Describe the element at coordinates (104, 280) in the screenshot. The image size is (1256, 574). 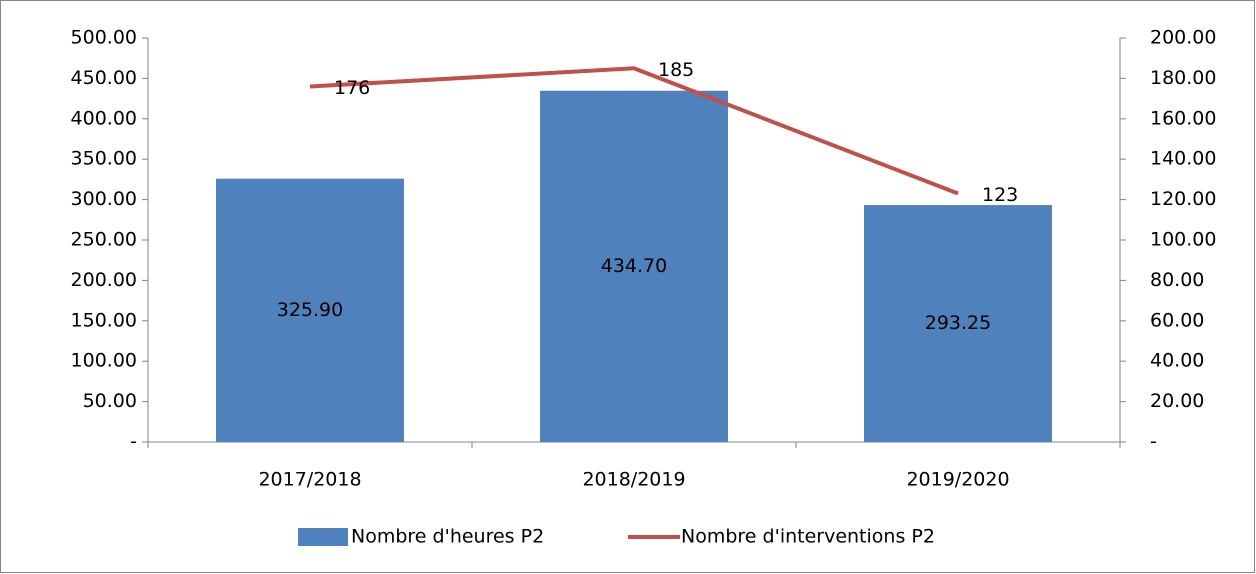
I see `y-tick-label: 200.00` at that location.